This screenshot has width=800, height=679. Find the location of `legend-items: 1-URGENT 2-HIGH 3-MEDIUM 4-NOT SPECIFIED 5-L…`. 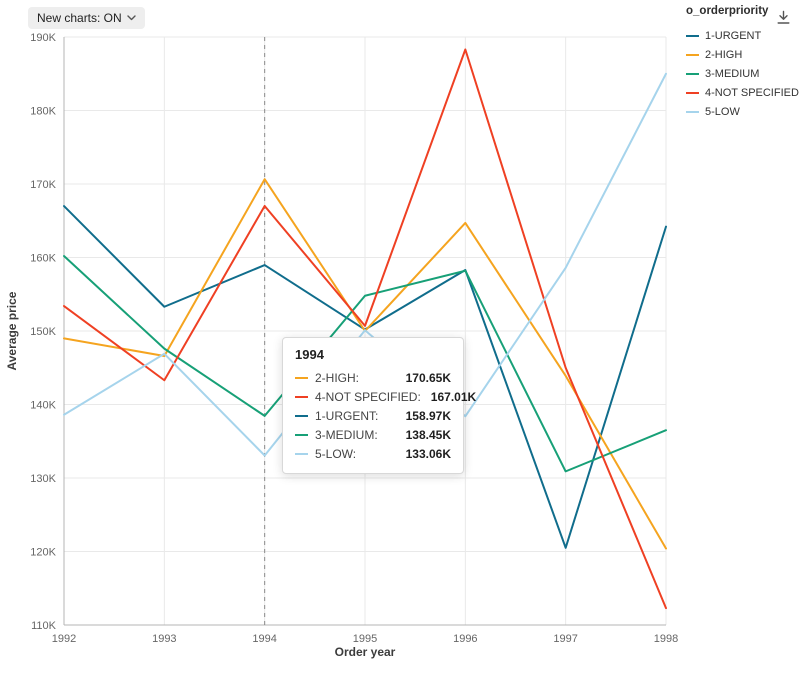

legend-items: 1-URGENT 2-HIGH 3-MEDIUM 4-NOT SPECIFIED 5-L… is located at coordinates (742, 73).